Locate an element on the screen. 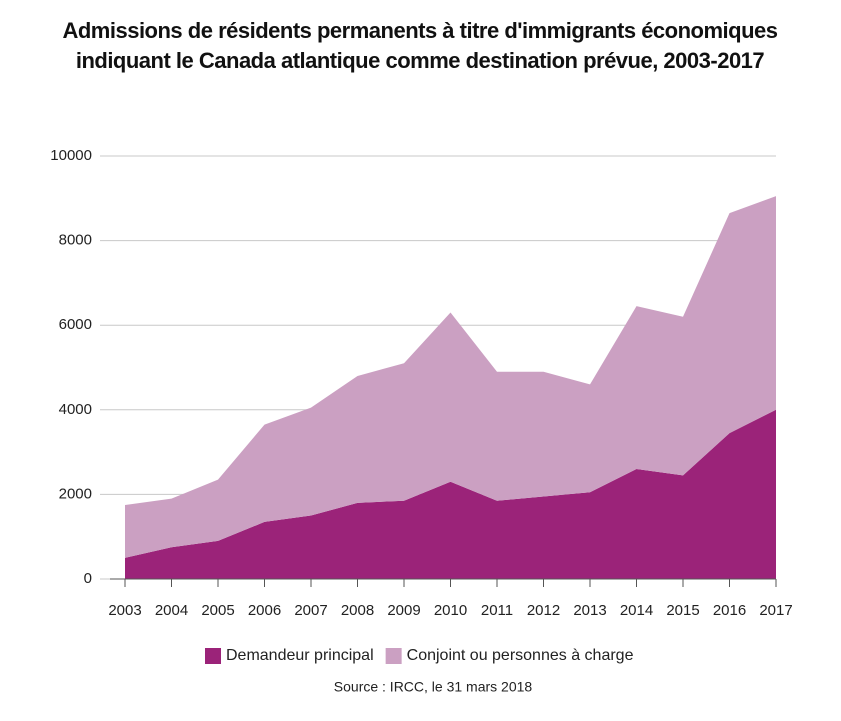 This screenshot has width=841, height=721. y-tick-label: 8000 is located at coordinates (75, 240).